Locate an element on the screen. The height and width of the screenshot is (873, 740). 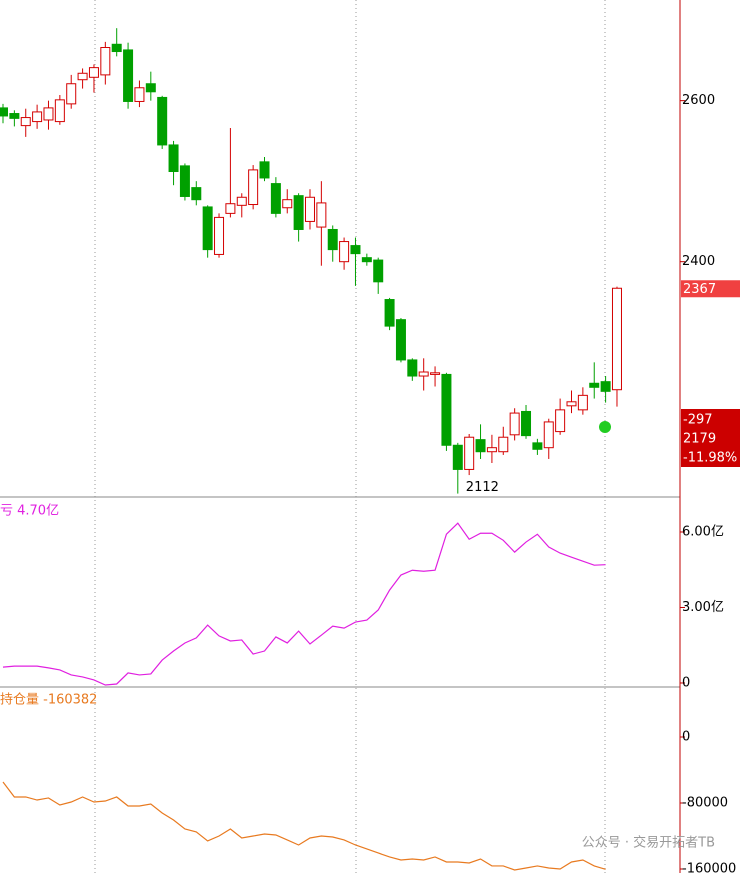
watermark: 公众号 · 交易开拓者TB is located at coordinates (648, 843).